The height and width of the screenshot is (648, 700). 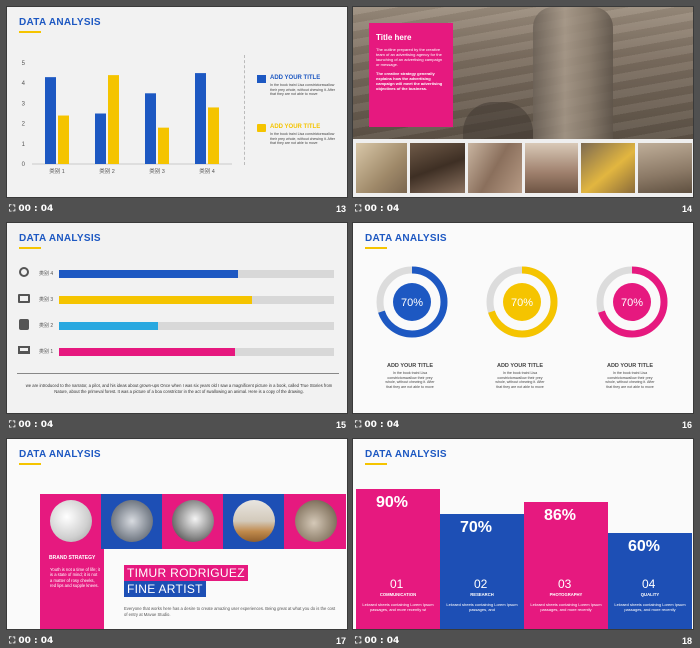 I want to click on column-label: RESEARCH, so click(x=482, y=594).